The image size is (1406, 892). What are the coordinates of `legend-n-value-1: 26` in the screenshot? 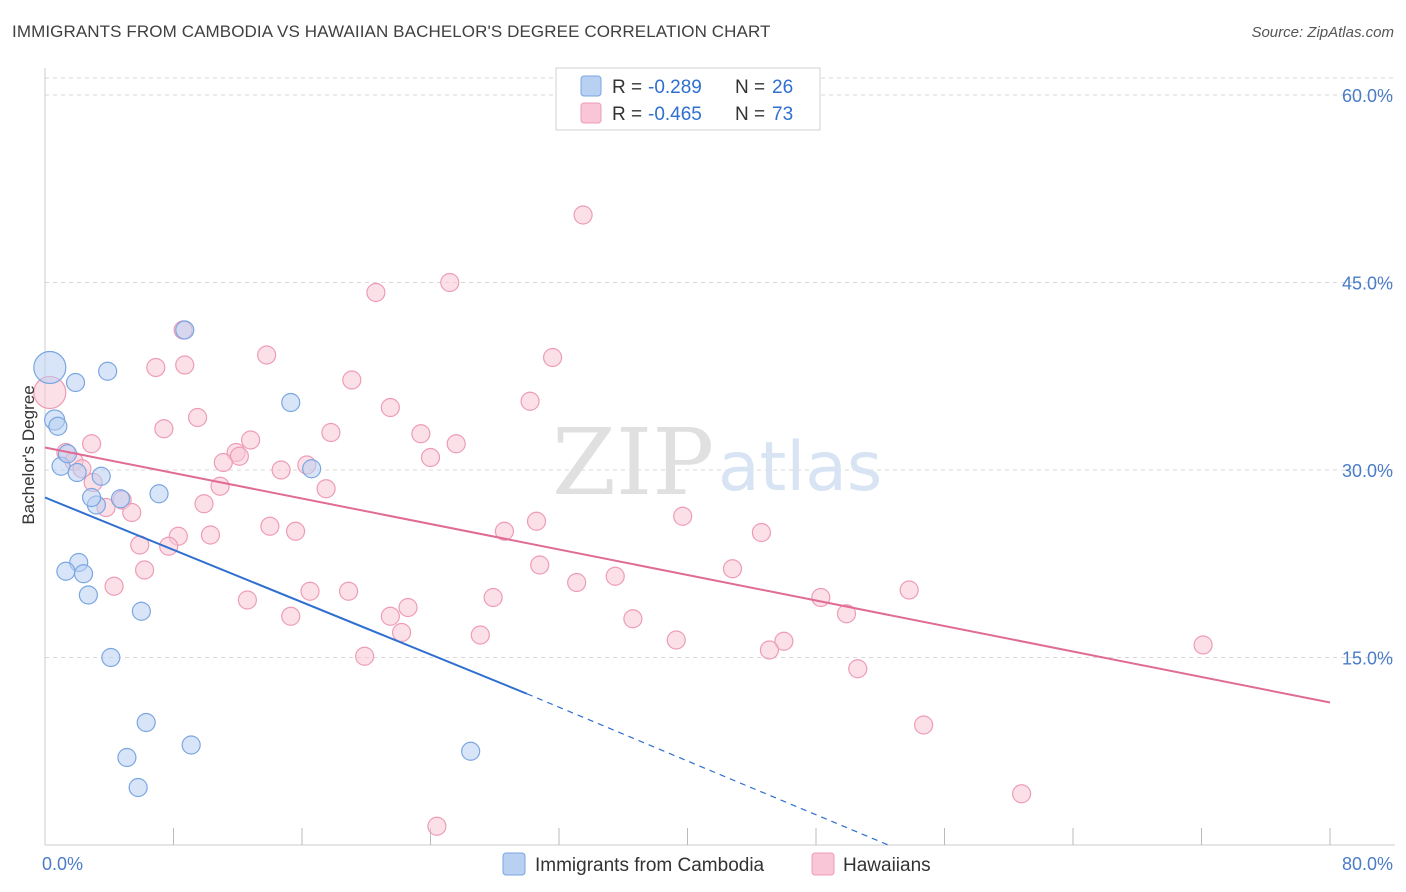 It's located at (782, 87).